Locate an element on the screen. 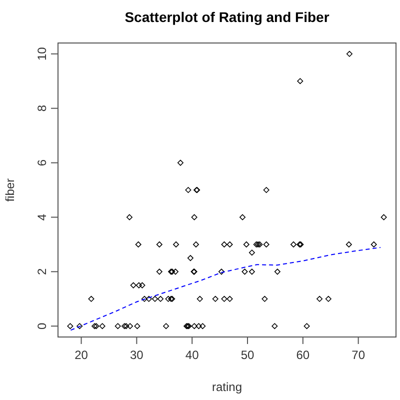 This screenshot has width=400, height=400. x-tick-label: 50 is located at coordinates (247, 355).